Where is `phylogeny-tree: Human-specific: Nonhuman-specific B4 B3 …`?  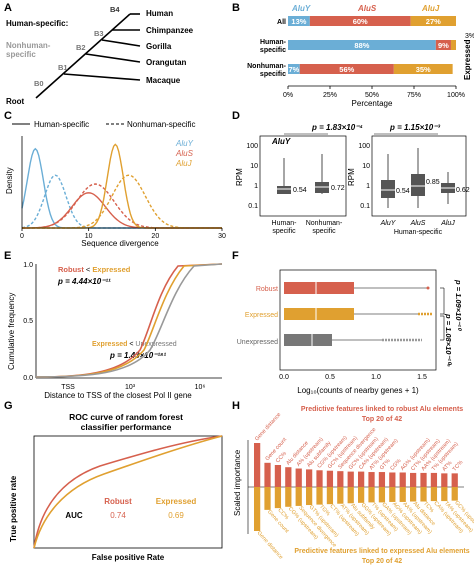
phylogeny-tree: Human-specific: Nonhuman-specific B4 B3 … is located at coordinates (100, 55).